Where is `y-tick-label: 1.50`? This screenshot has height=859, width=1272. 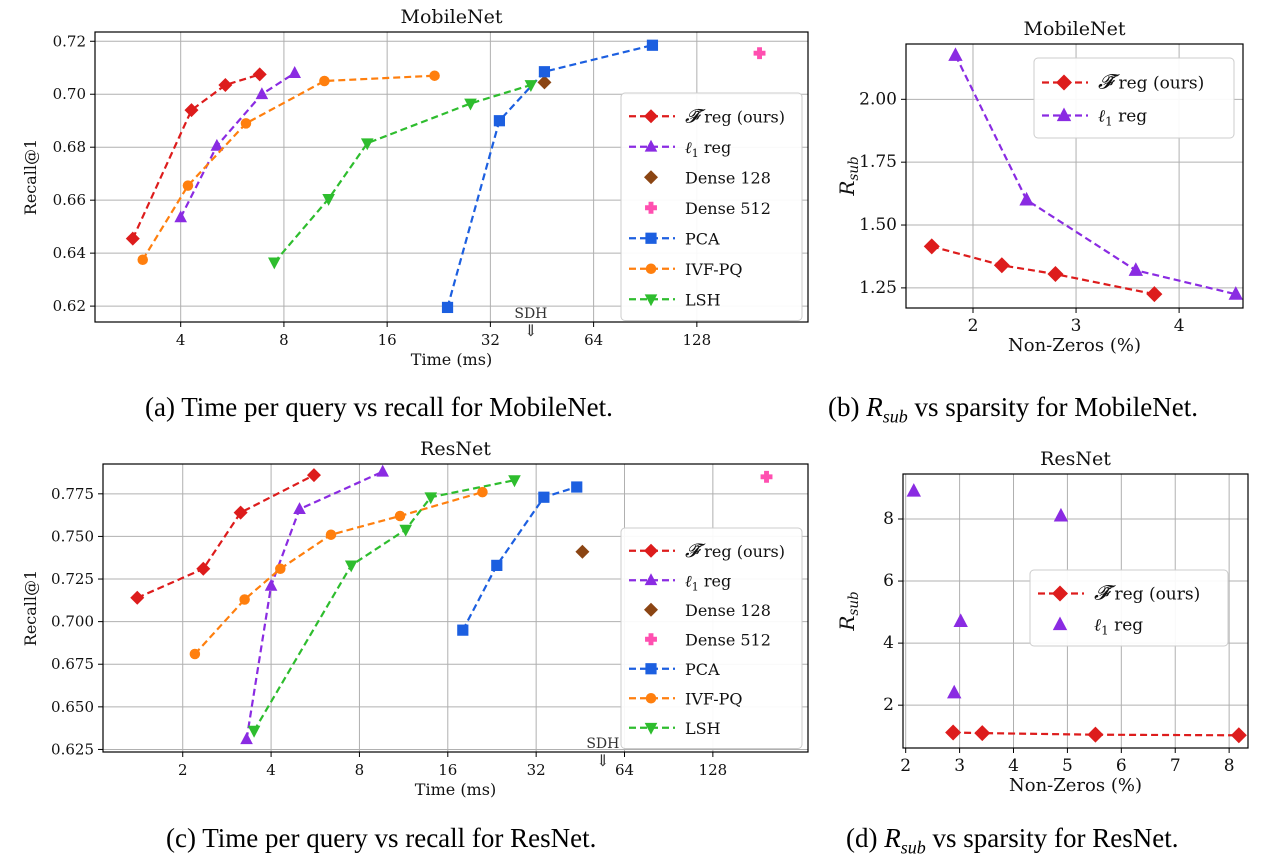 y-tick-label: 1.50 is located at coordinates (878, 225).